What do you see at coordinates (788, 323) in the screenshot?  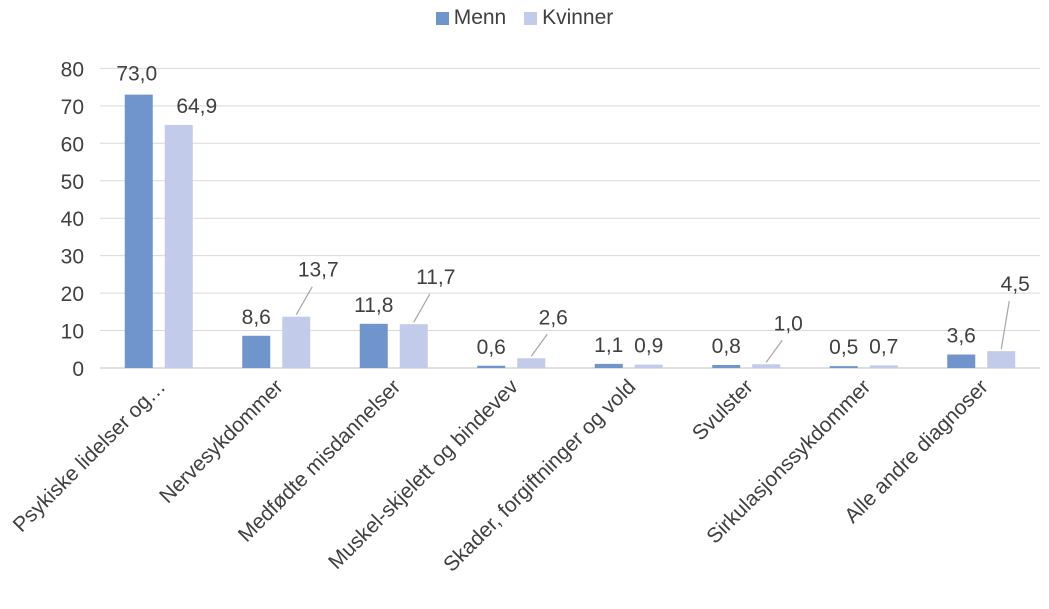 I see `data-label: 1,0` at bounding box center [788, 323].